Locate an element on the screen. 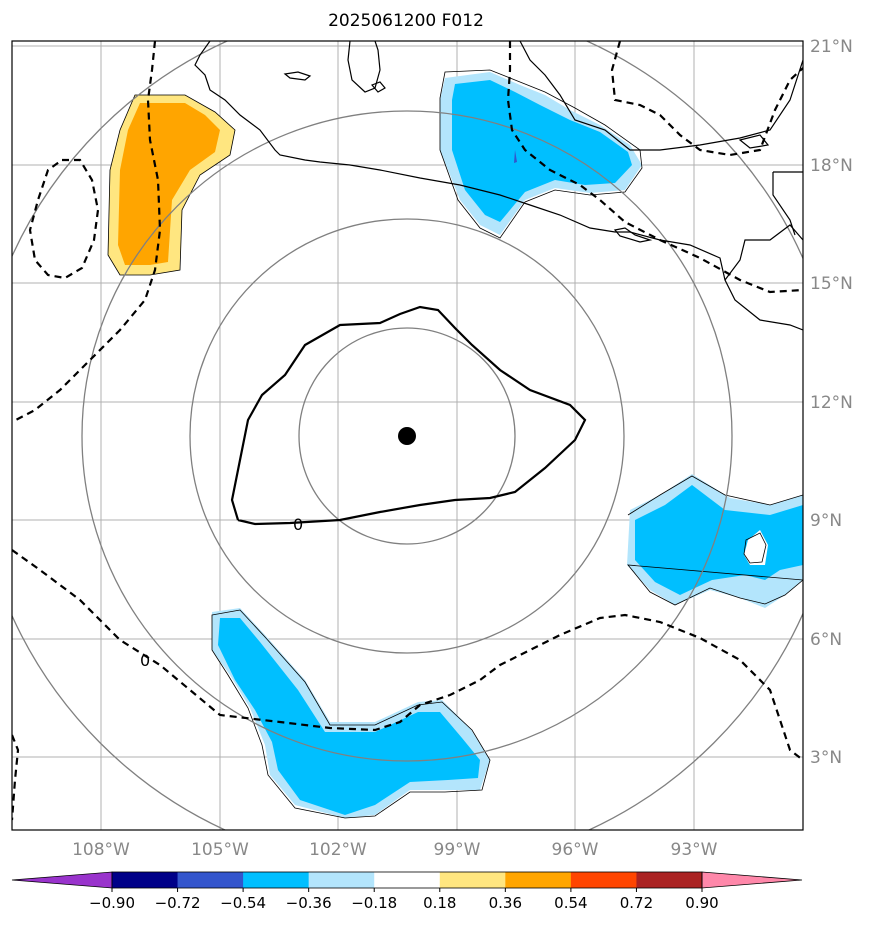 The width and height of the screenshot is (873, 928). lat-label: 3°N is located at coordinates (826, 758).